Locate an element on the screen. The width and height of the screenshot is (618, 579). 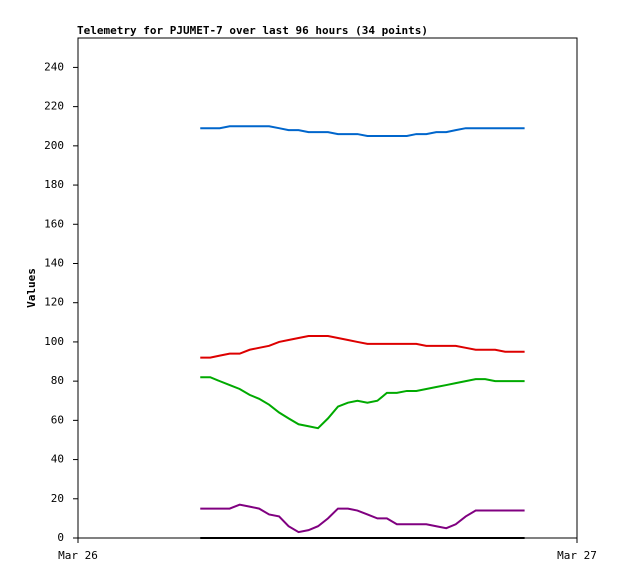
y-tick-label: 240 is located at coordinates (54, 66).